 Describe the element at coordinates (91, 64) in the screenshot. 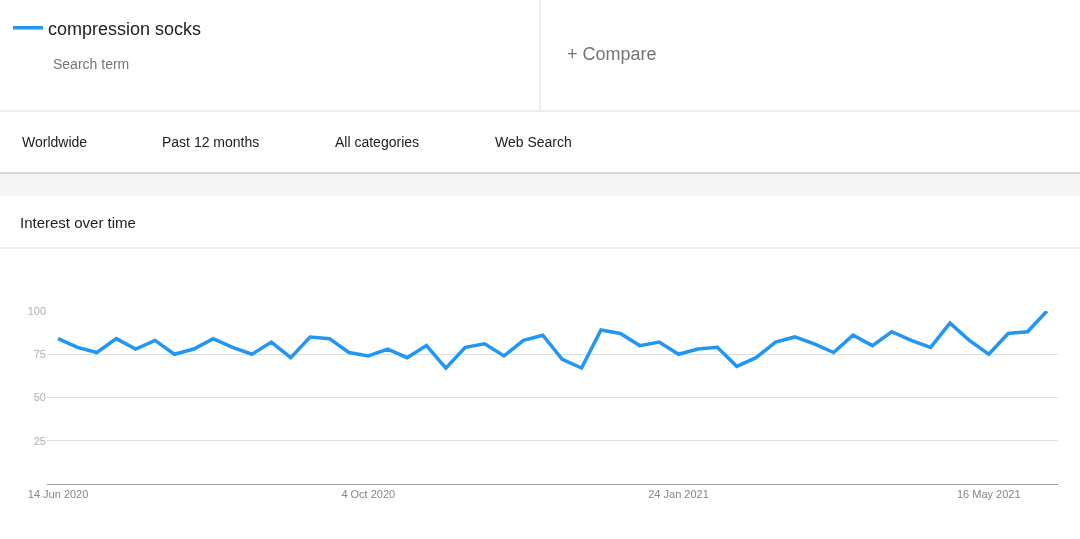

I see `chart-subtitle: Search term` at that location.